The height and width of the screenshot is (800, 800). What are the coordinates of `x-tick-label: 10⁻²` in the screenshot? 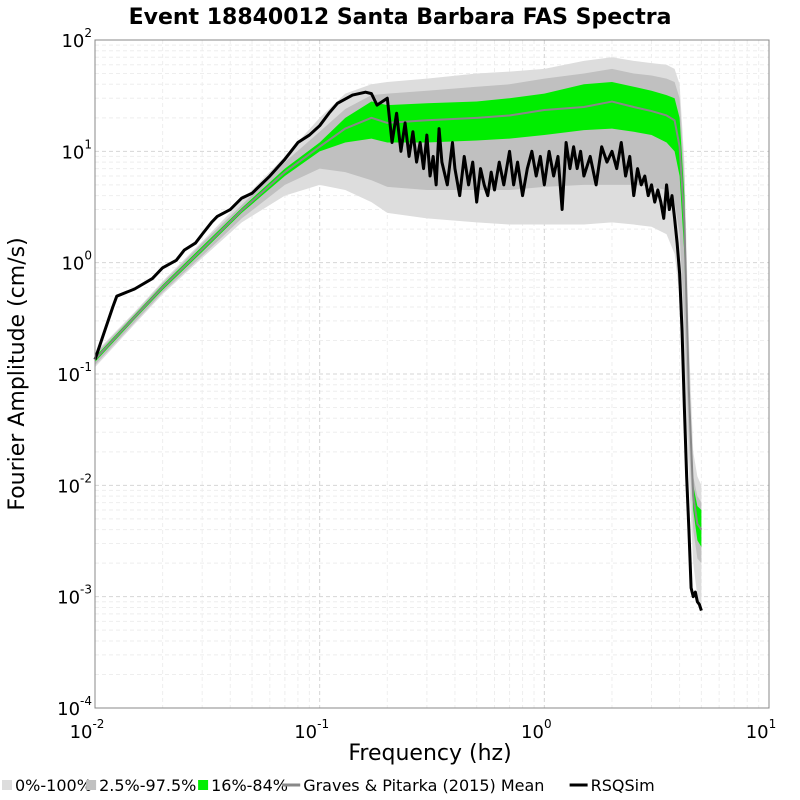 It's located at (87, 730).